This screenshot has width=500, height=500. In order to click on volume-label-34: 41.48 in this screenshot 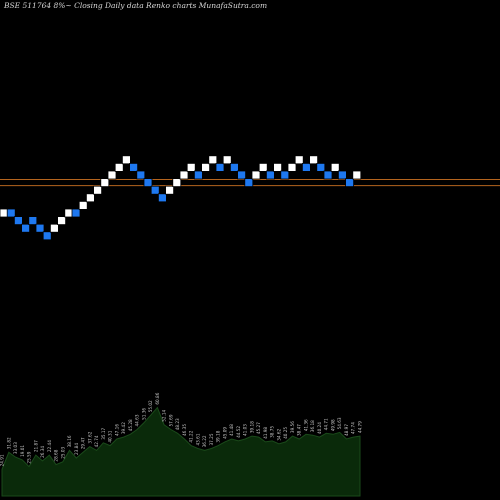, I will do `click(231, 430)`.